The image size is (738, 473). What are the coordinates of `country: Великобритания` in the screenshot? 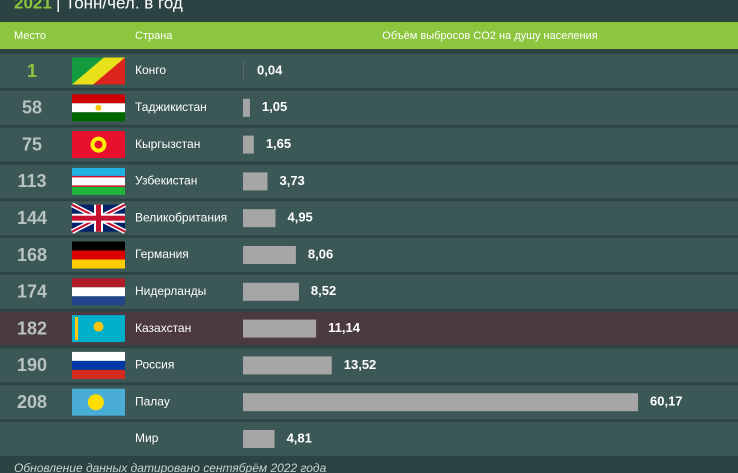 It's located at (181, 217).